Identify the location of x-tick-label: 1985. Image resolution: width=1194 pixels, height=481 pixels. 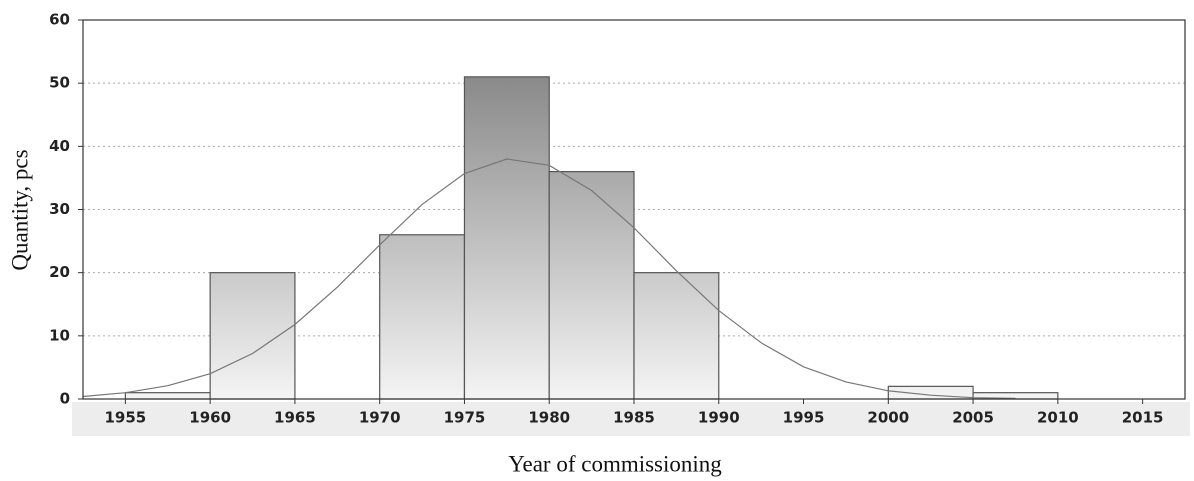
(634, 418).